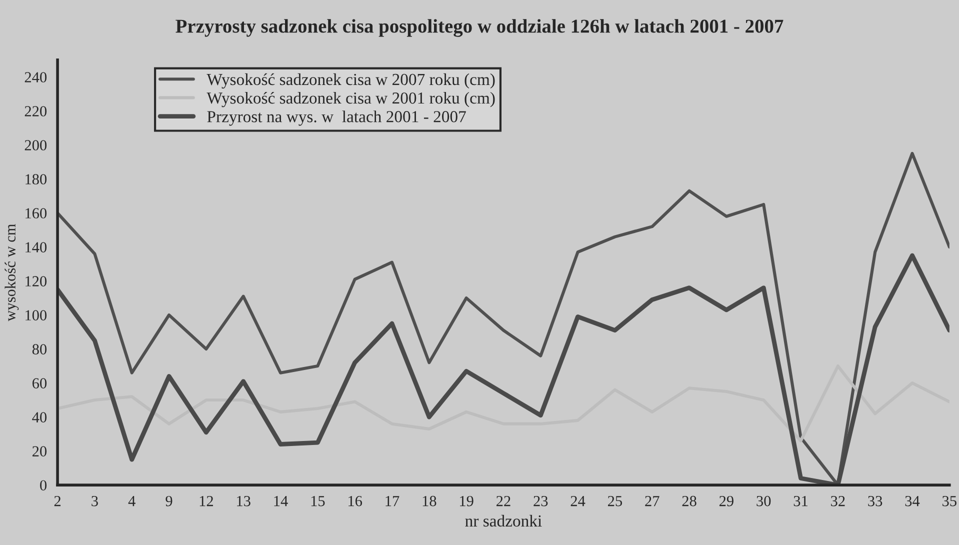  Describe the element at coordinates (39, 383) in the screenshot. I see `y-tick-label: 60` at that location.